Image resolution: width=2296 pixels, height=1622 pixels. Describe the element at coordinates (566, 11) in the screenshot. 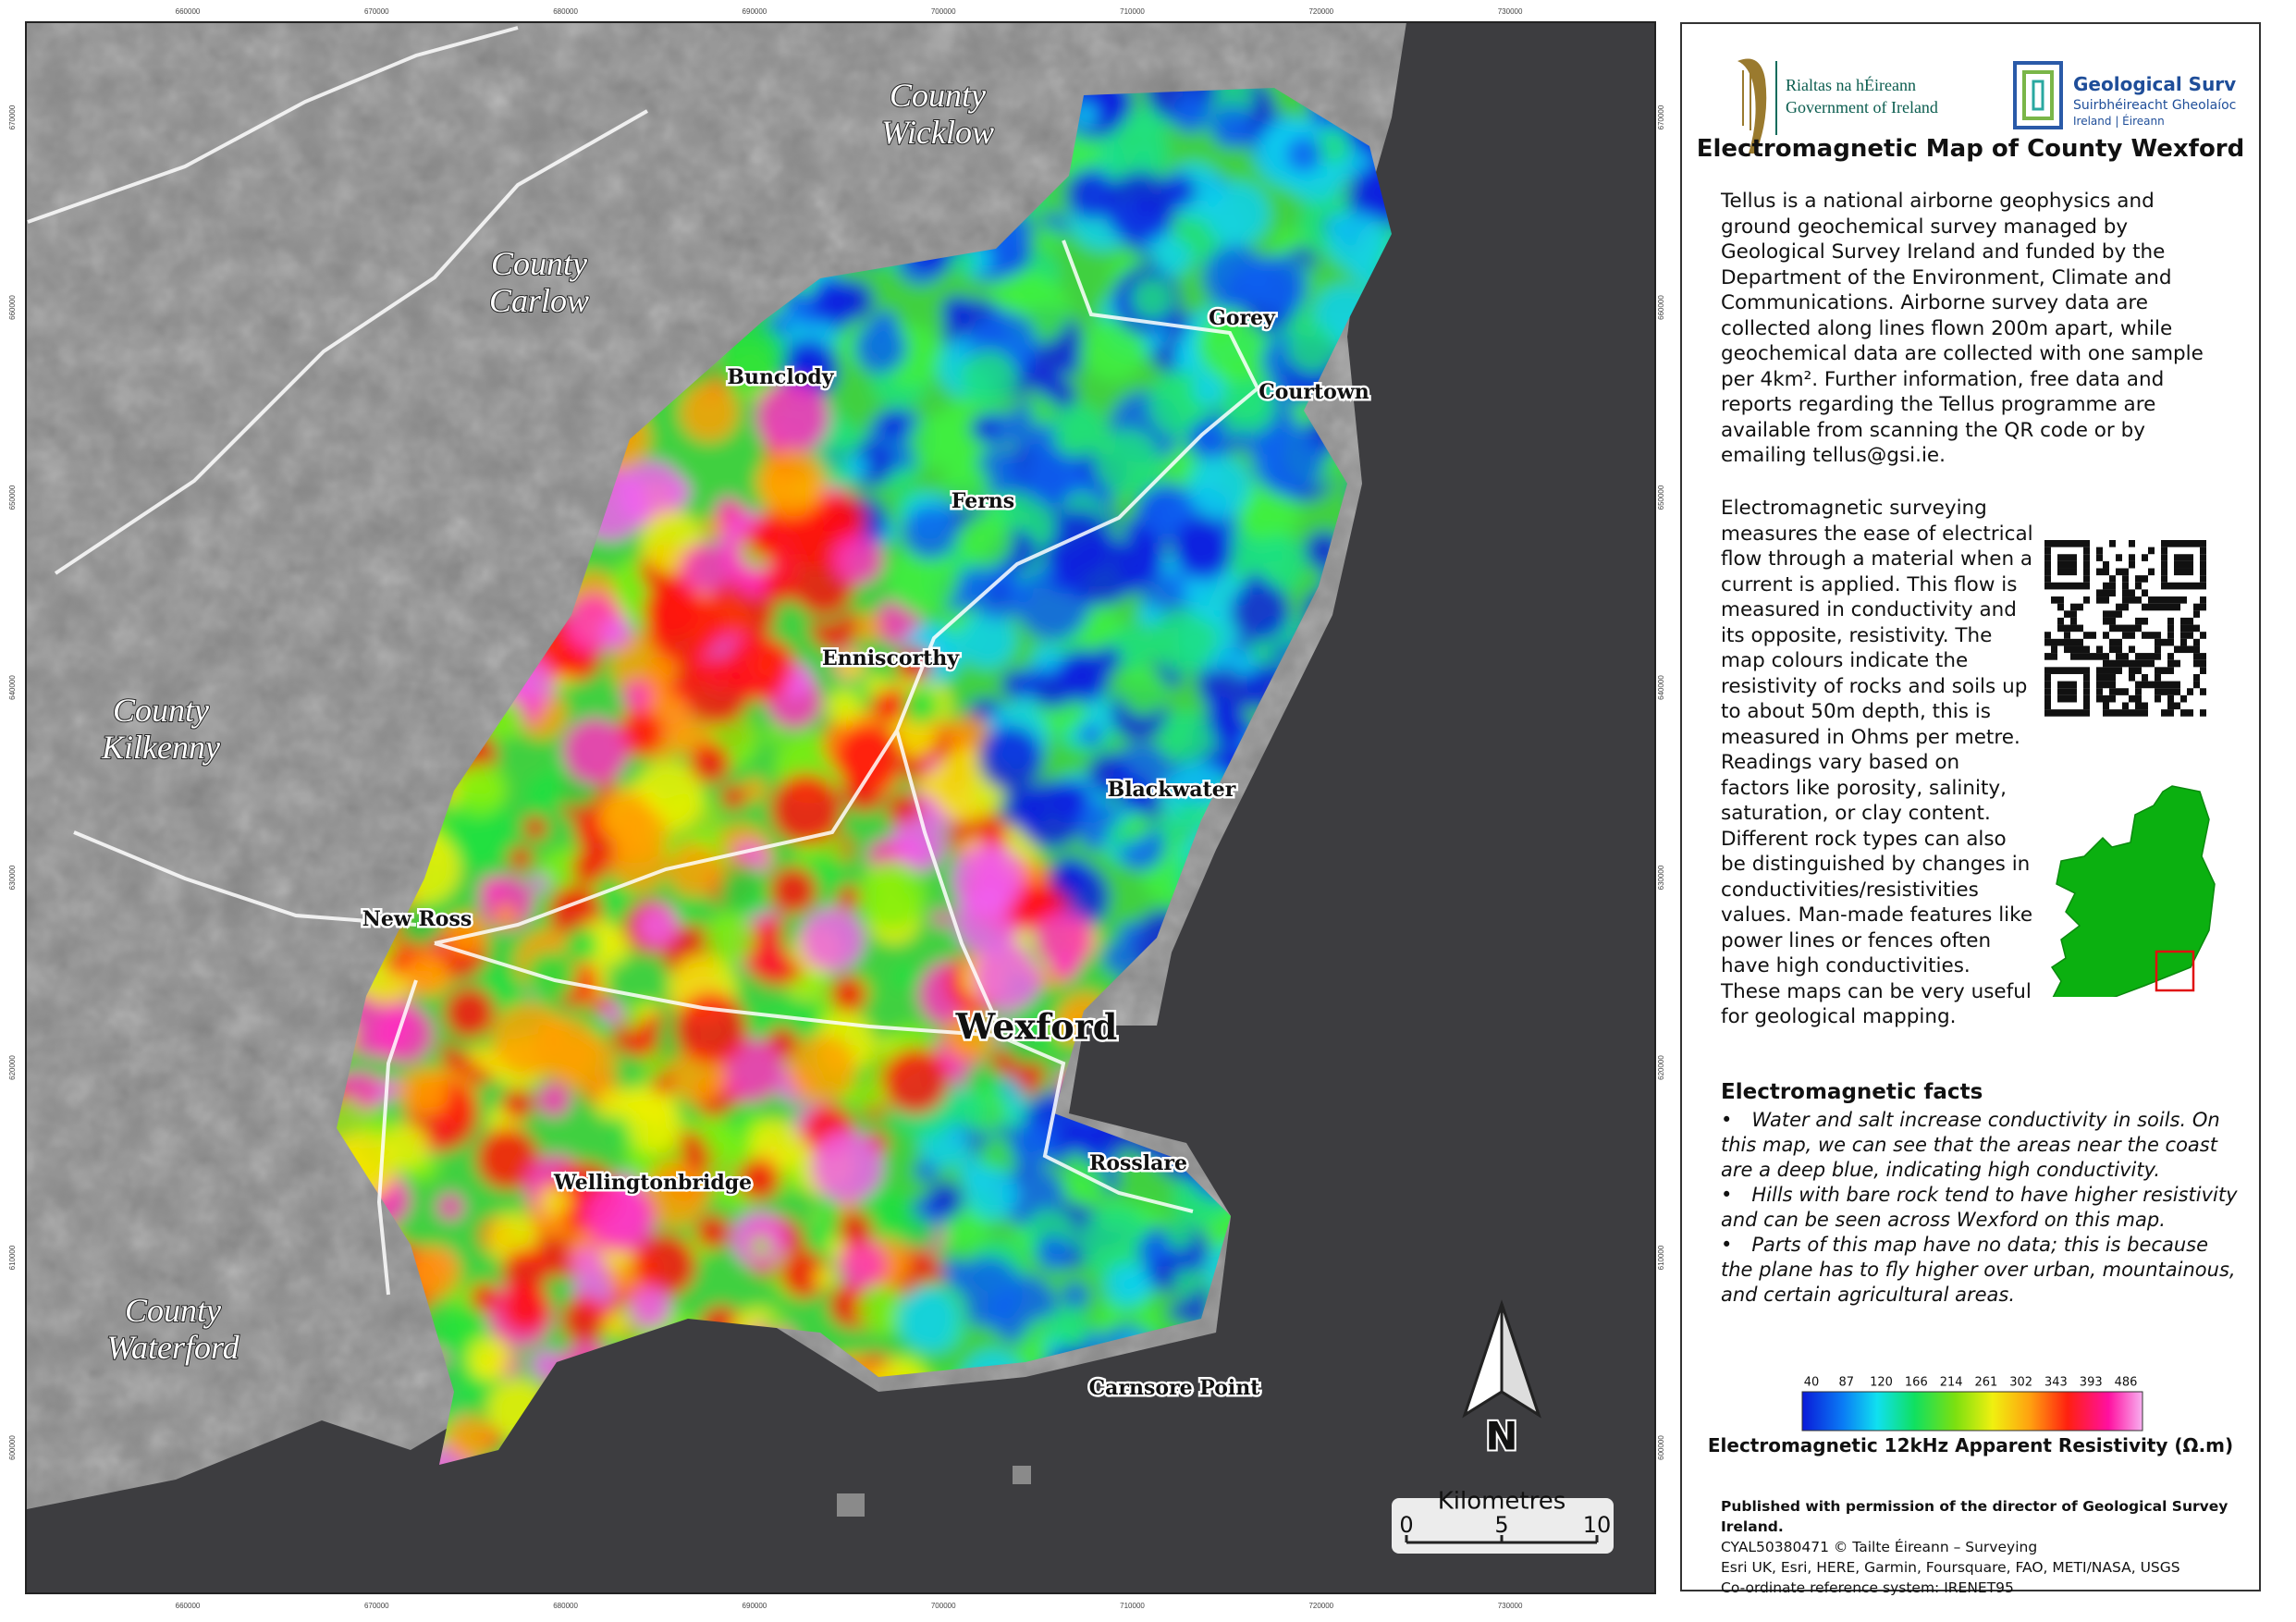

I see `easting-label: 680000` at that location.